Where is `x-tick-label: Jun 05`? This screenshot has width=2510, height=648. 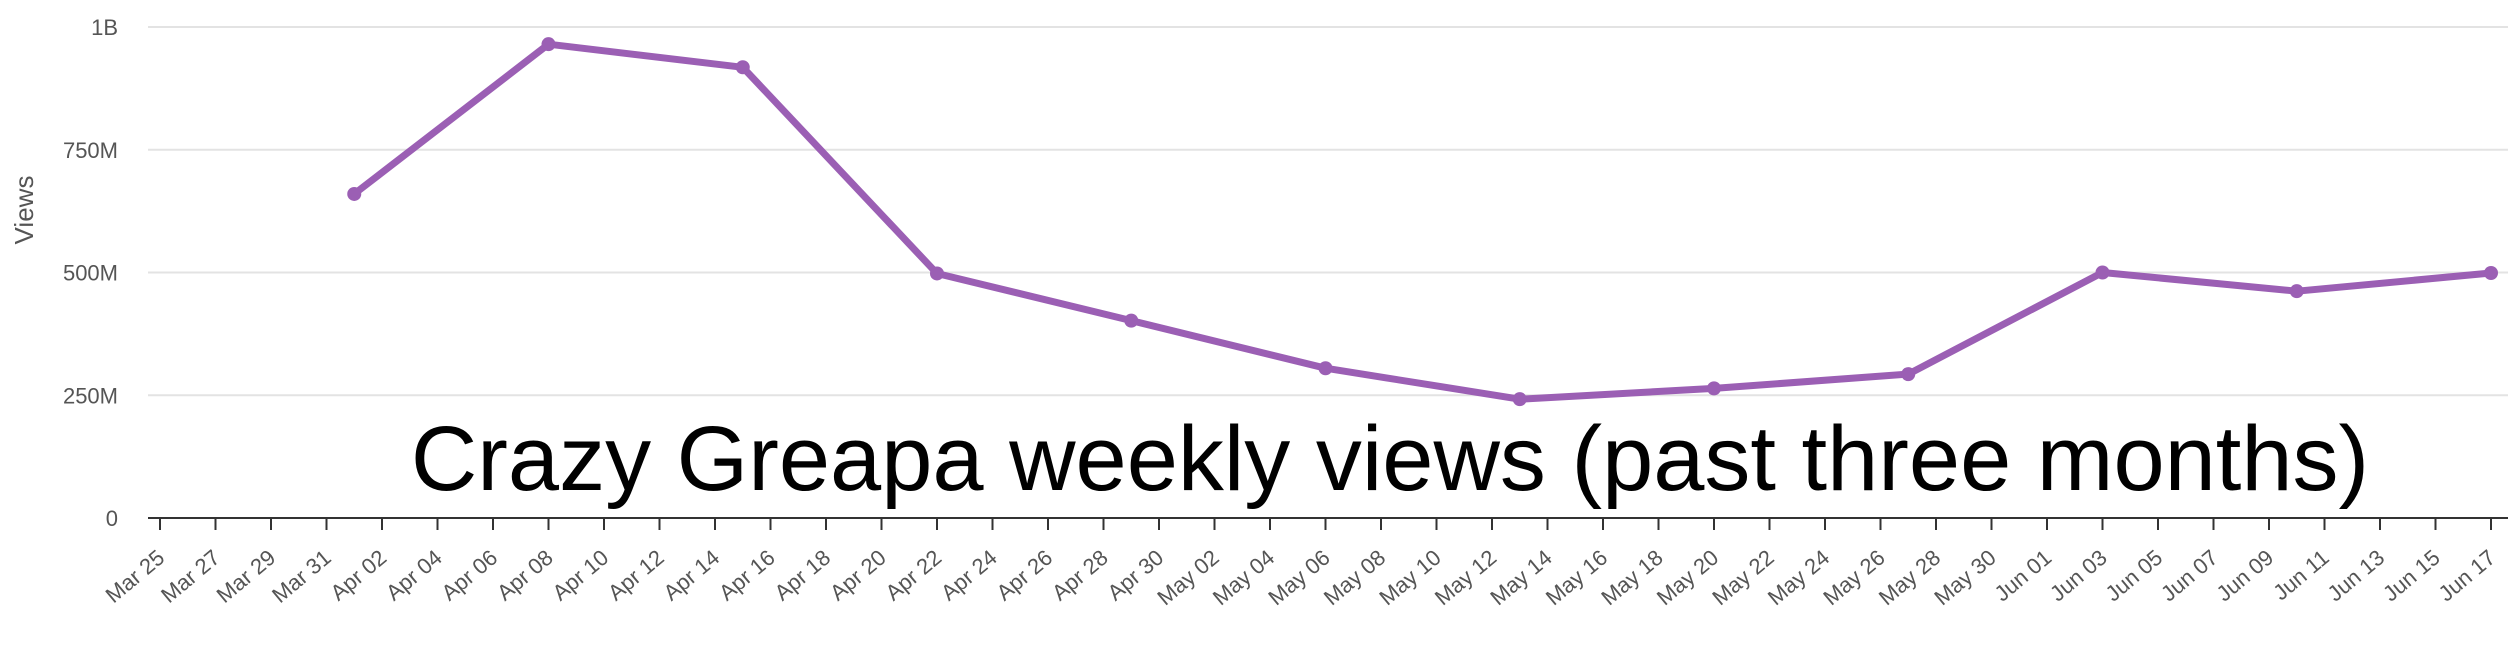
x-tick-label: Jun 05 is located at coordinates (2134, 576).